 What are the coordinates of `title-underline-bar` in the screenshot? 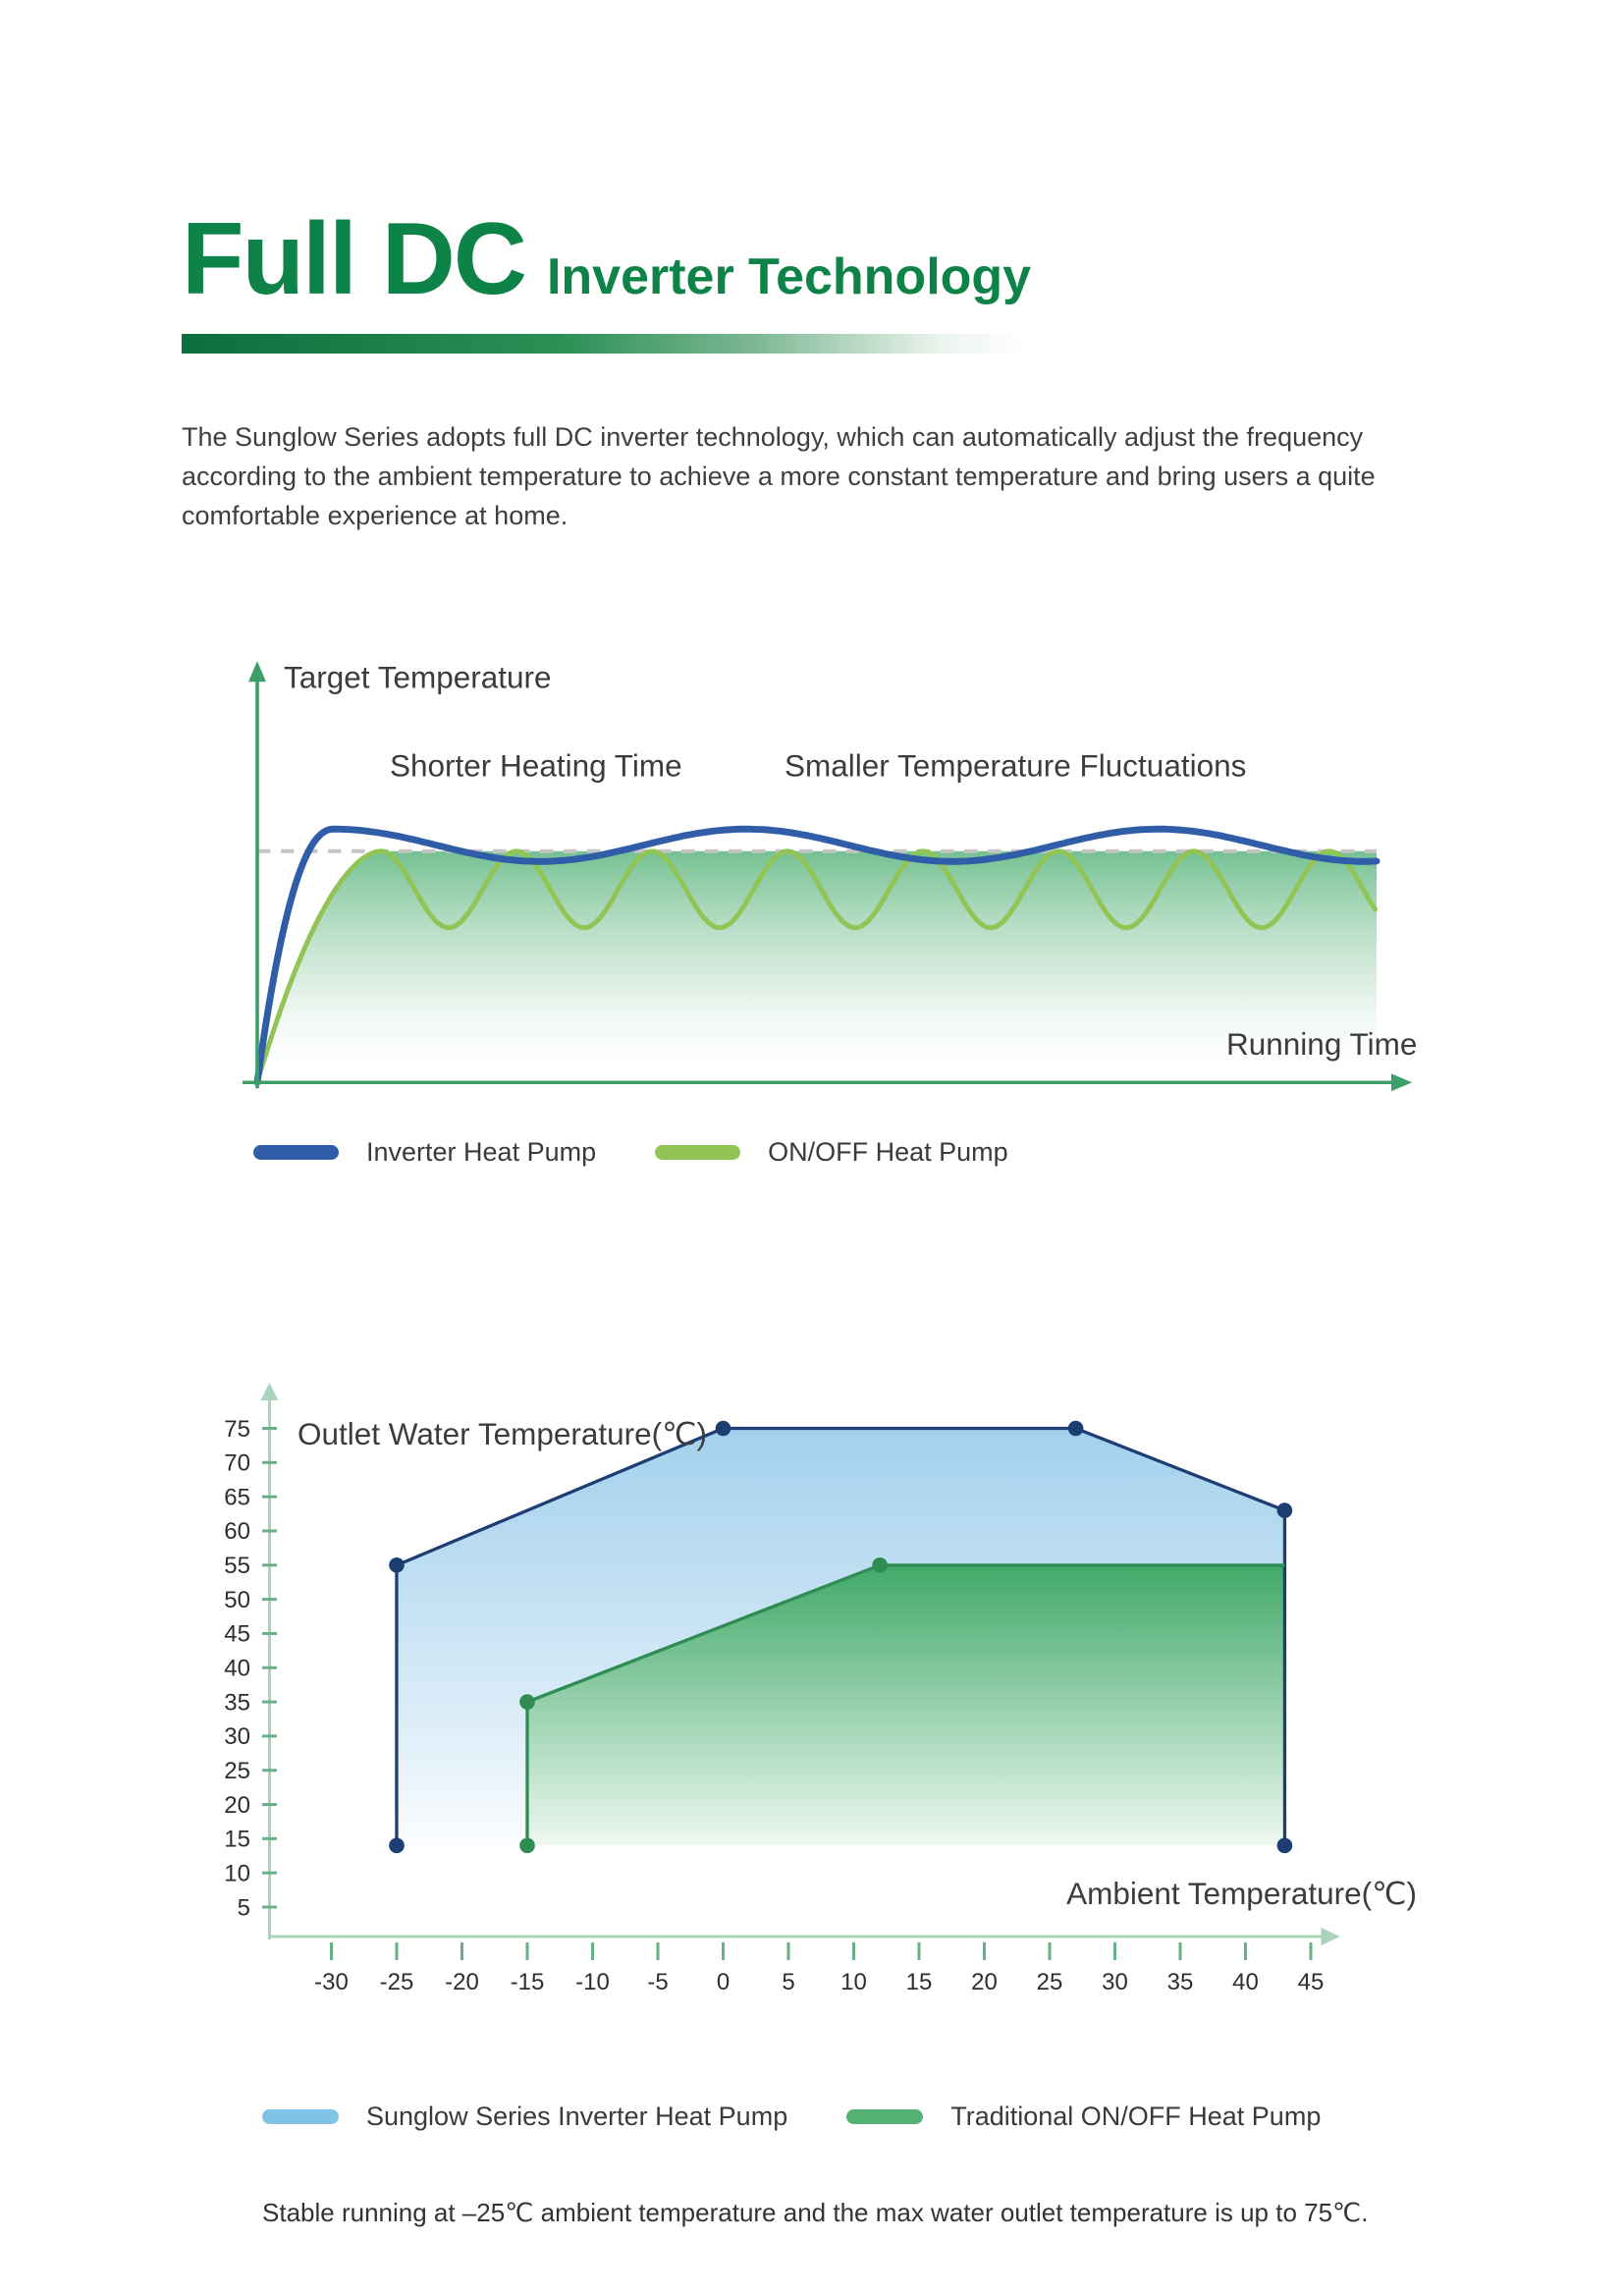 It's located at (604, 344).